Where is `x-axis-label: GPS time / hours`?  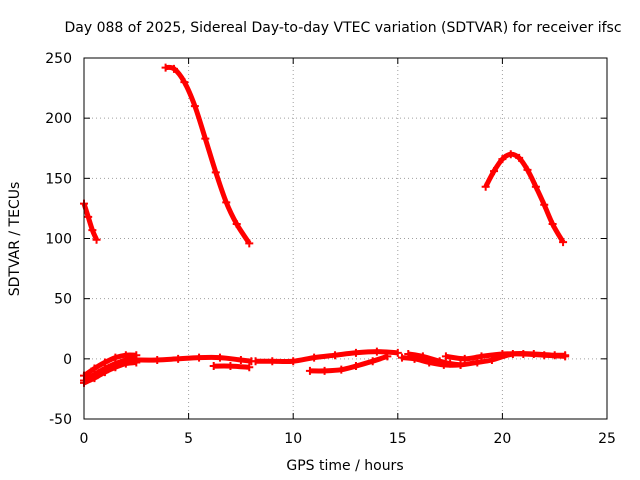
x-axis-label: GPS time / hours is located at coordinates (344, 466).